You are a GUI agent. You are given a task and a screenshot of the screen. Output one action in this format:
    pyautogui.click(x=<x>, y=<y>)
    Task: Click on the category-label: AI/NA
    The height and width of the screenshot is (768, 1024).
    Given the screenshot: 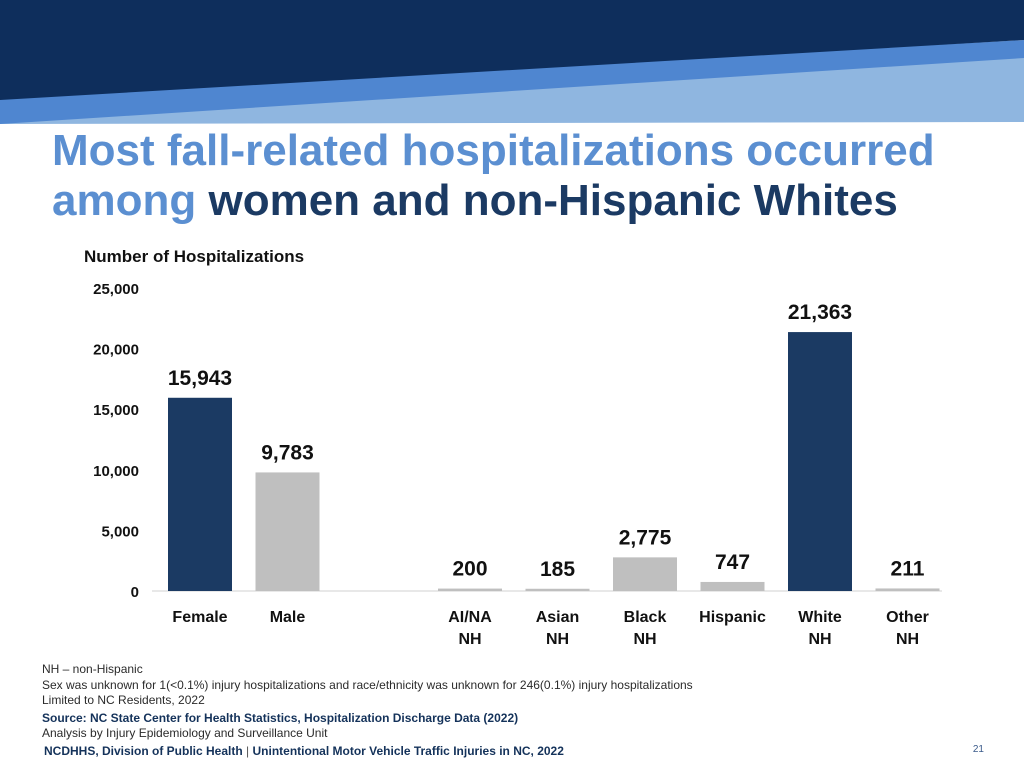 What is the action you would take?
    pyautogui.click(x=470, y=617)
    